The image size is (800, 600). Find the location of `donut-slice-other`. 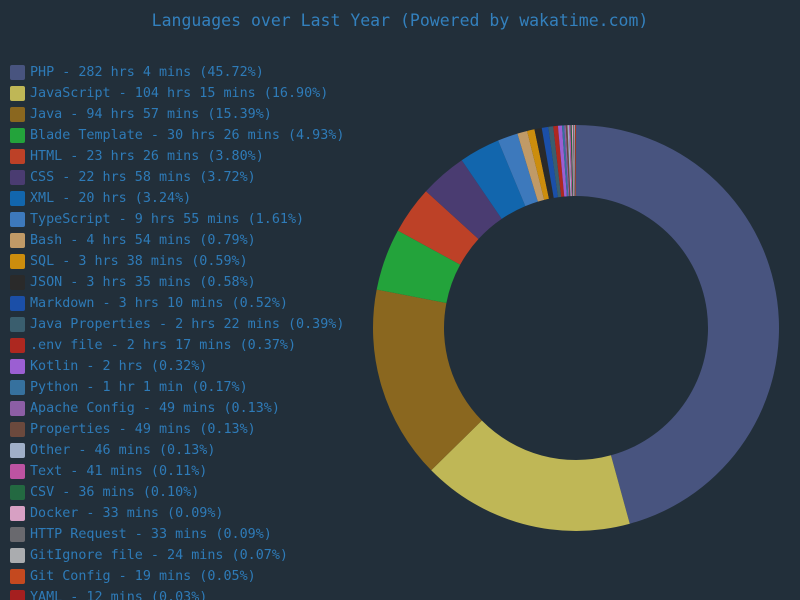

donut-slice-other is located at coordinates (569, 161).